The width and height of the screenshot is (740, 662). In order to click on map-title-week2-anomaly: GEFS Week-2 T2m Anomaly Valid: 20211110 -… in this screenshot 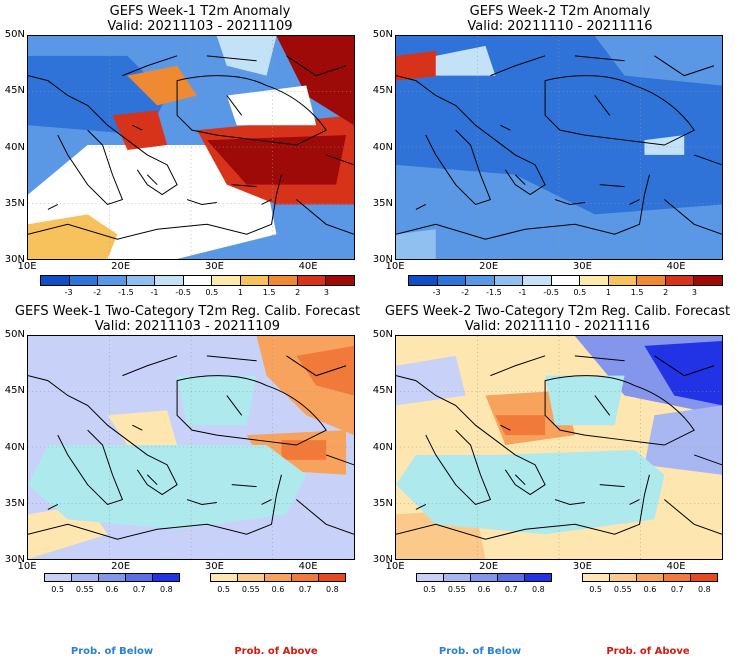, I will do `click(560, 19)`.